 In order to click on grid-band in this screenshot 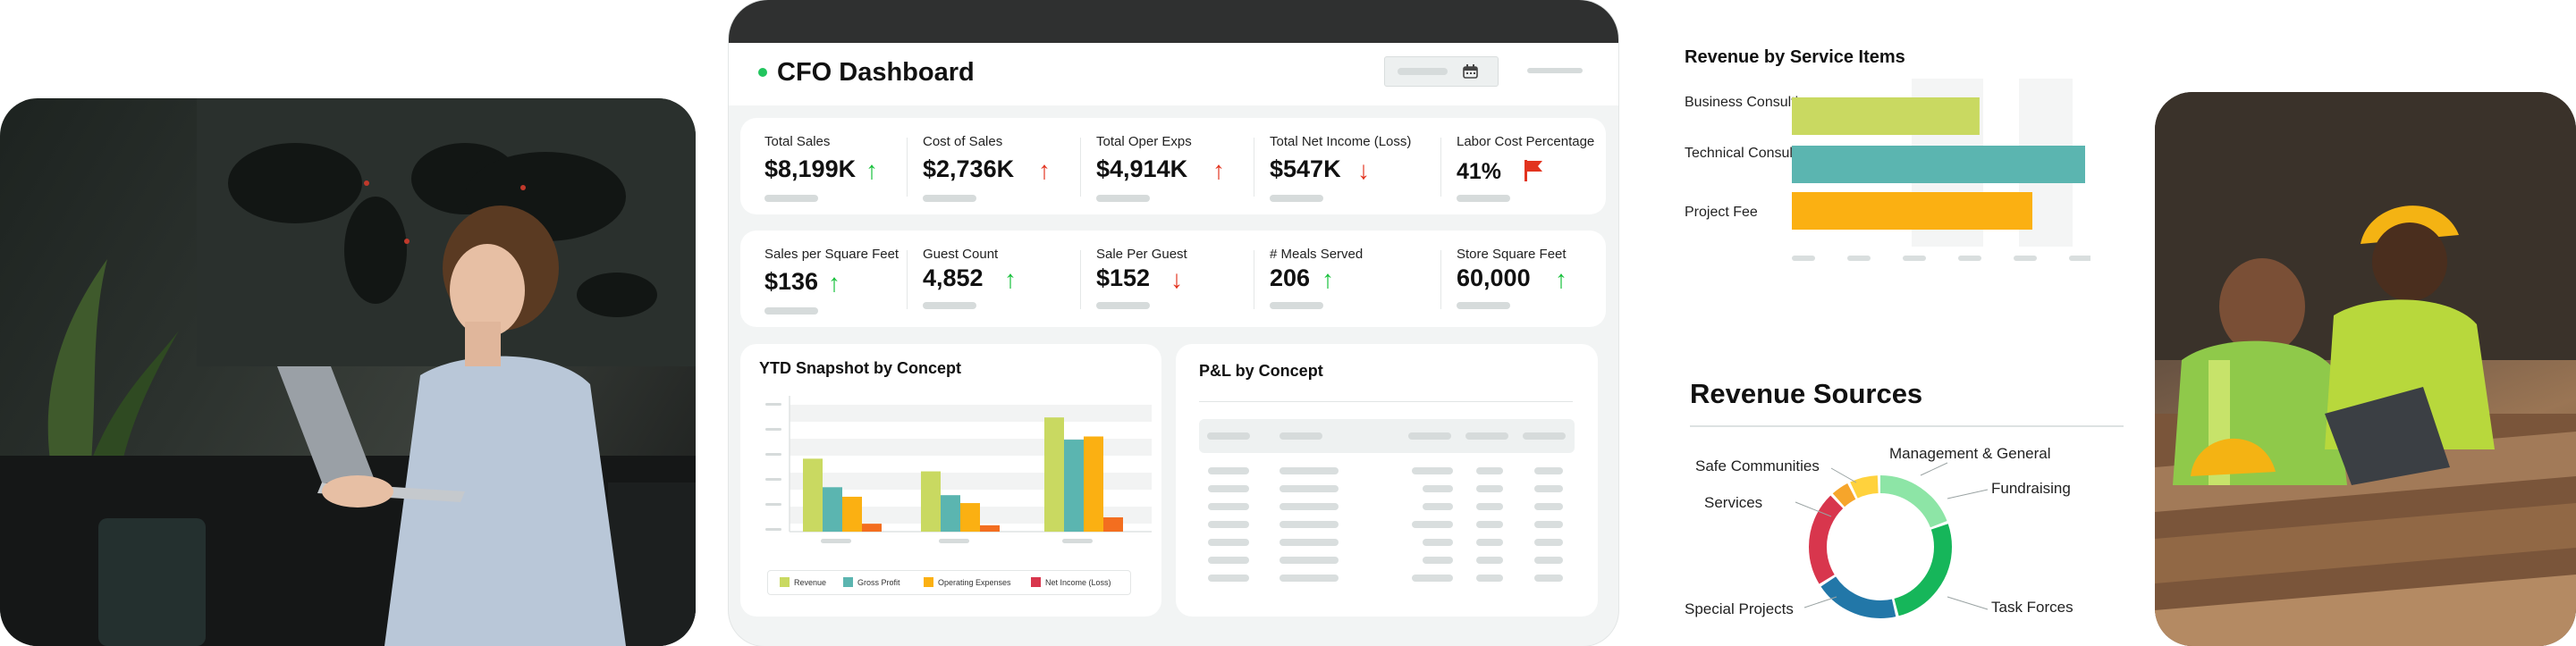, I will do `click(971, 414)`.